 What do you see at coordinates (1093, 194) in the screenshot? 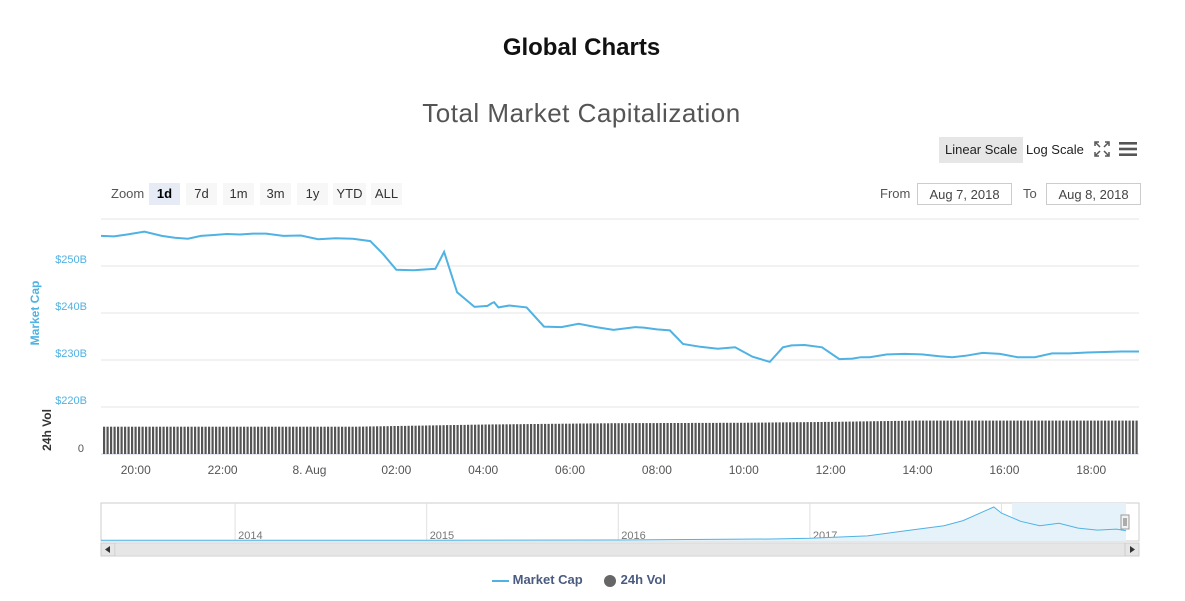
I see `to-date-input` at bounding box center [1093, 194].